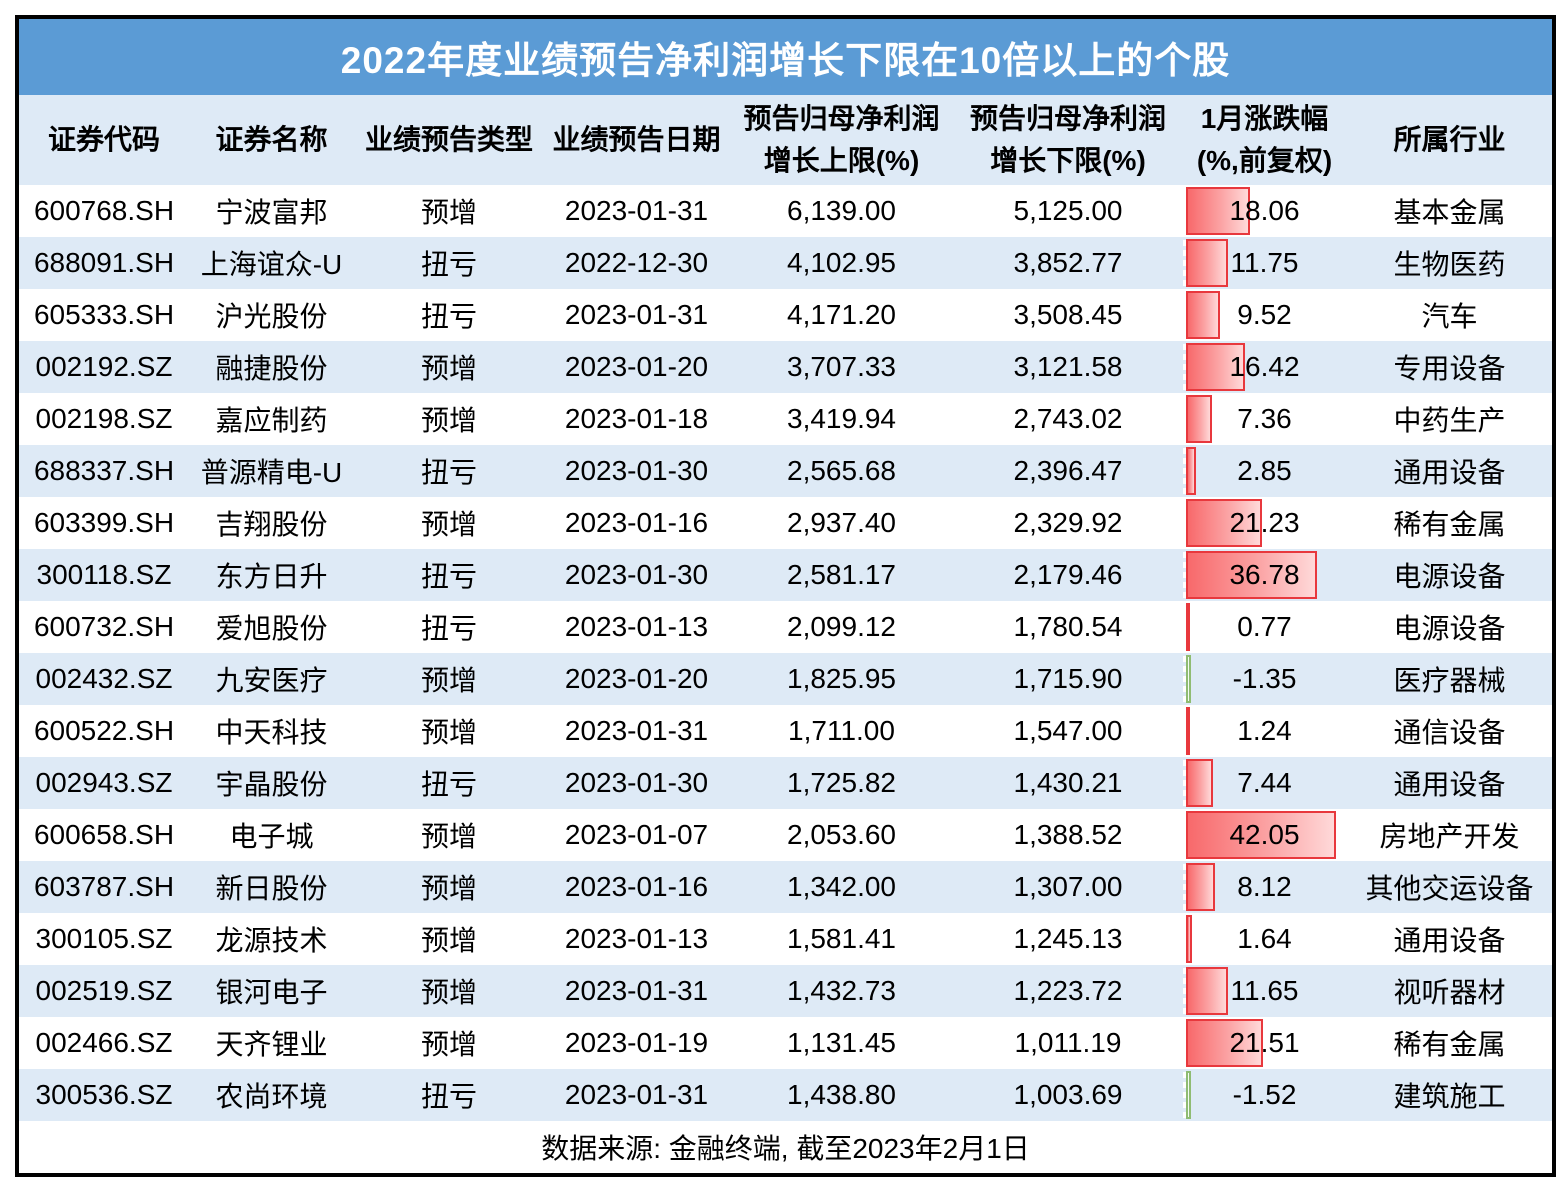 Image resolution: width=1568 pixels, height=1192 pixels. I want to click on change-value: 11.75, so click(1264, 262).